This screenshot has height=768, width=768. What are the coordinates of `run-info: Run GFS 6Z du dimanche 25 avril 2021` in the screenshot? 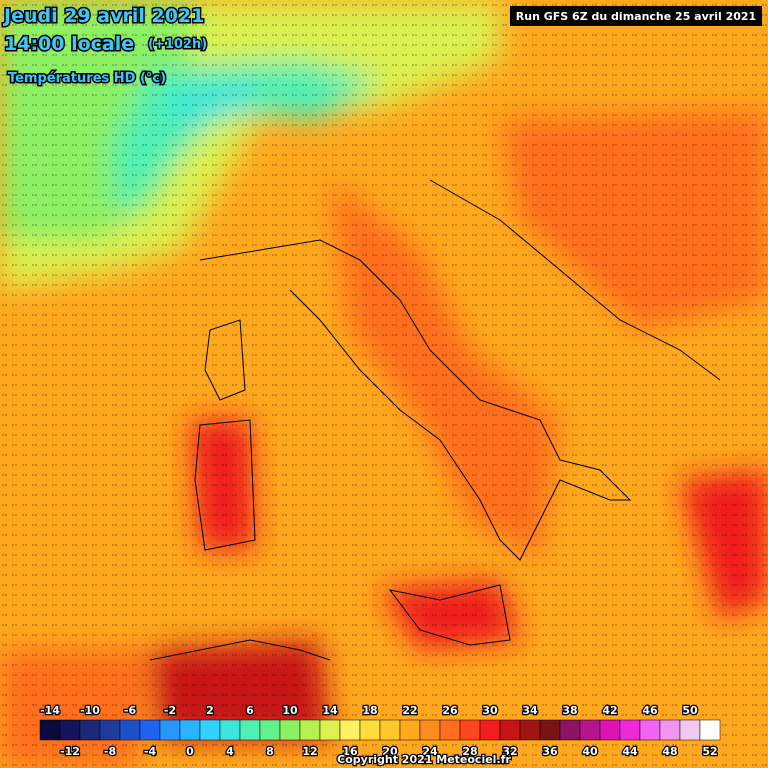 It's located at (636, 16).